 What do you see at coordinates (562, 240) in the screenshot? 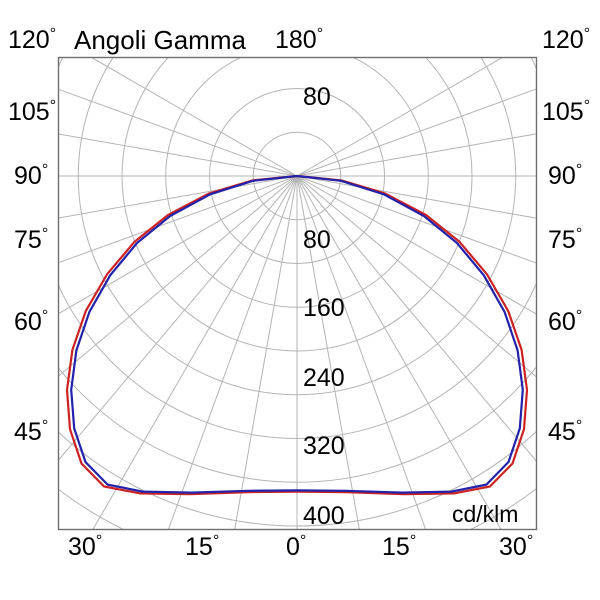
I see `gamma-label-right-75-value: 75` at bounding box center [562, 240].